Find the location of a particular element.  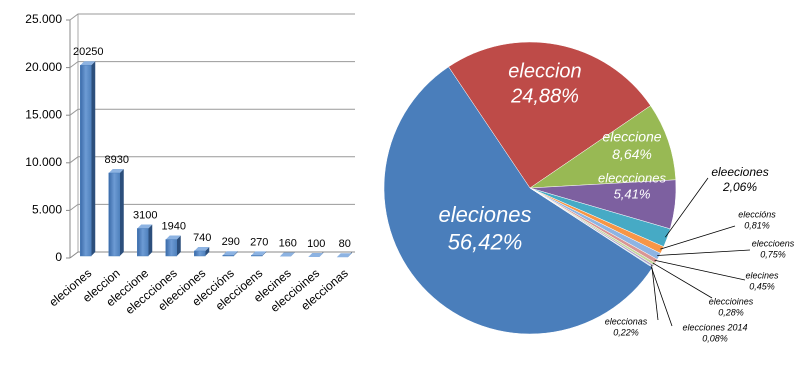

slice-label: eleccioines is located at coordinates (731, 301).